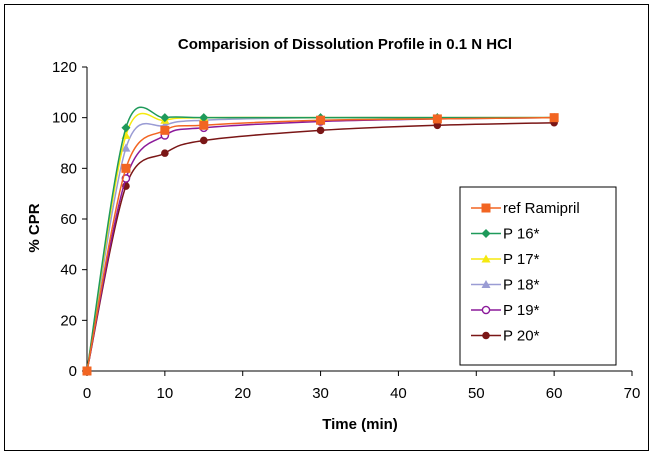  Describe the element at coordinates (538, 276) in the screenshot. I see `legend: ref Ramipril P 16* P 17* P 18* P 19* P 20*` at that location.